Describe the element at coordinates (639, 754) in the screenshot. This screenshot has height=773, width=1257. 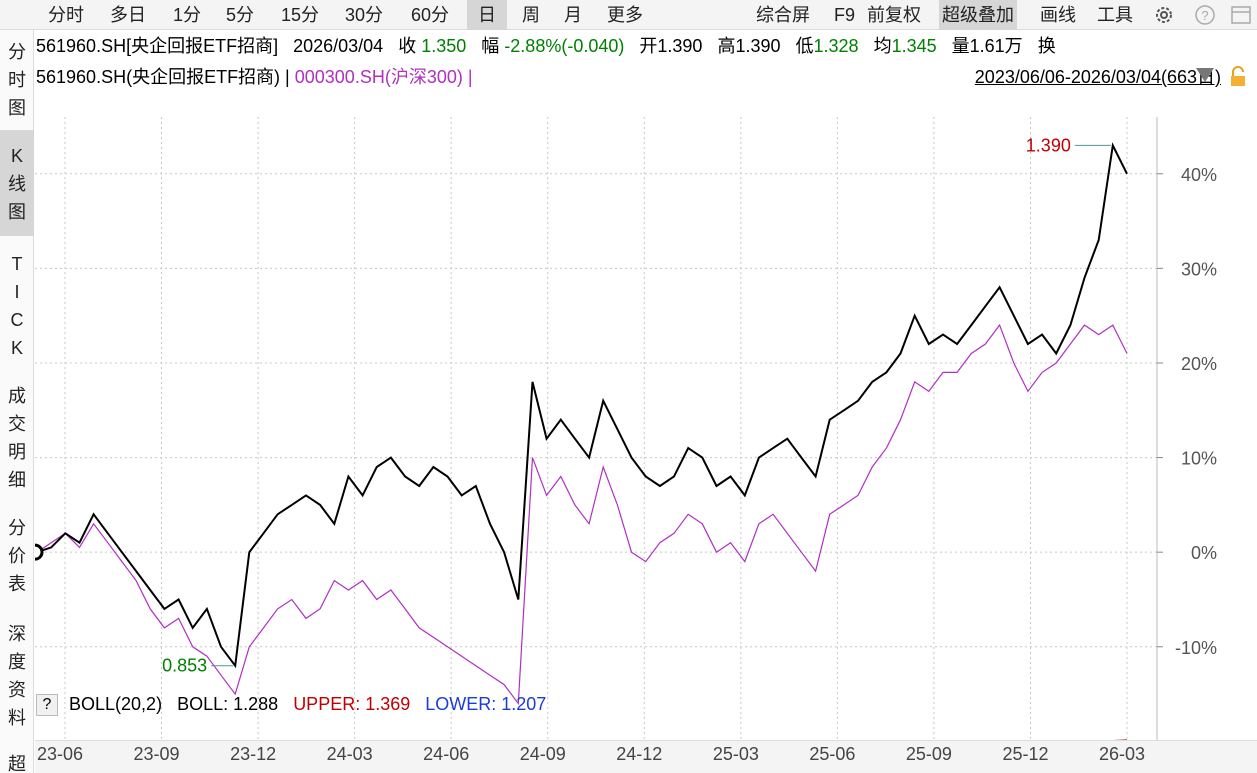
I see `x-tick-label: 24-12` at that location.